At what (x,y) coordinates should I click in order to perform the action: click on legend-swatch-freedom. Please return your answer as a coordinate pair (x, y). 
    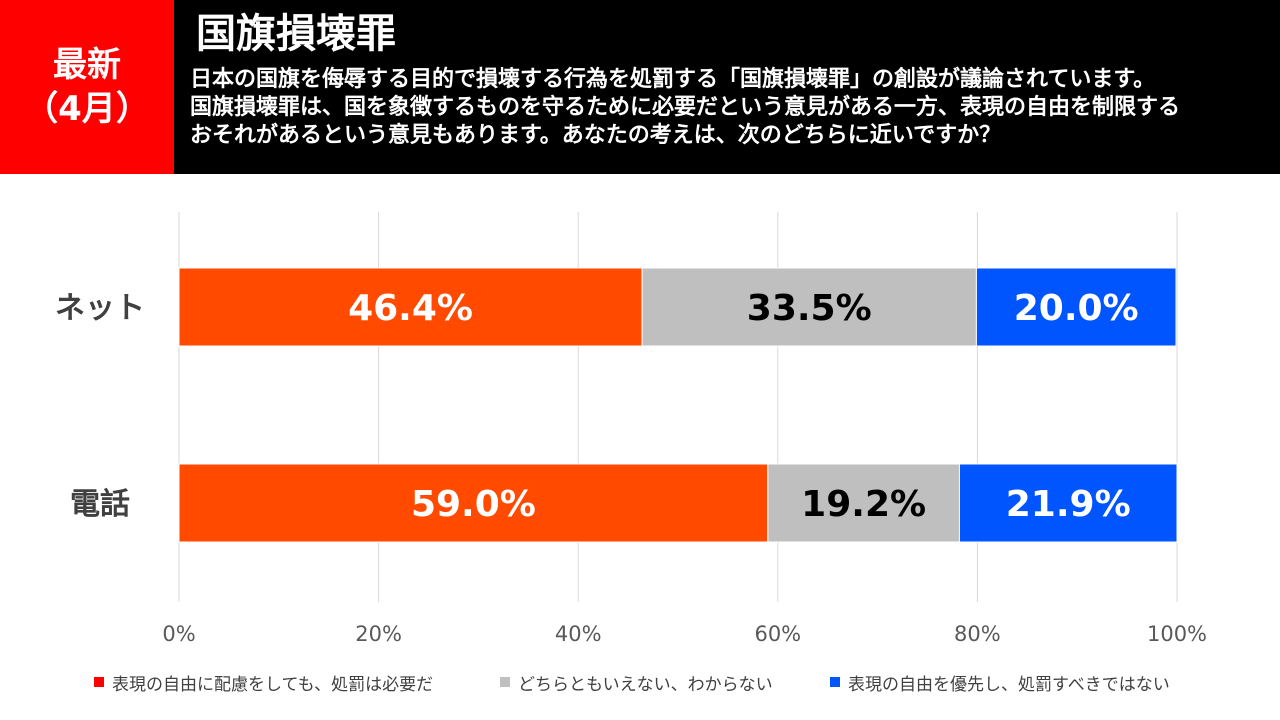
    Looking at the image, I should click on (835, 682).